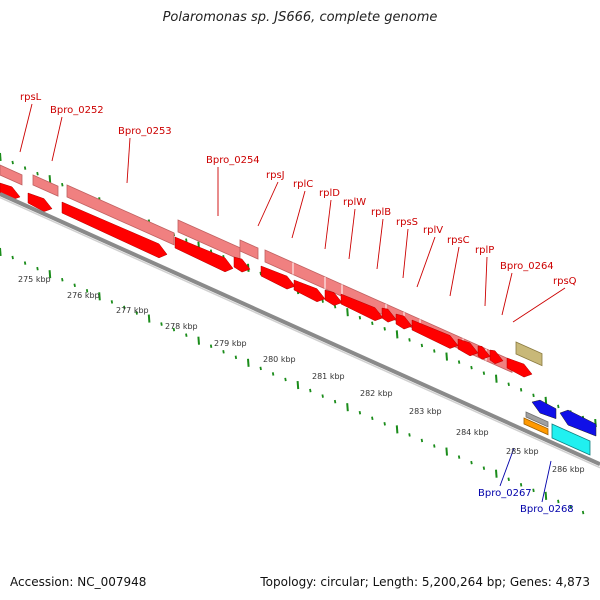  Describe the element at coordinates (83, 295) in the screenshot. I see `kbp-label: 276 kbp` at that location.